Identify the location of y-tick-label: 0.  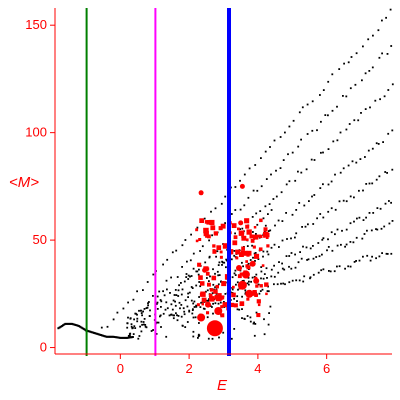
(43, 347).